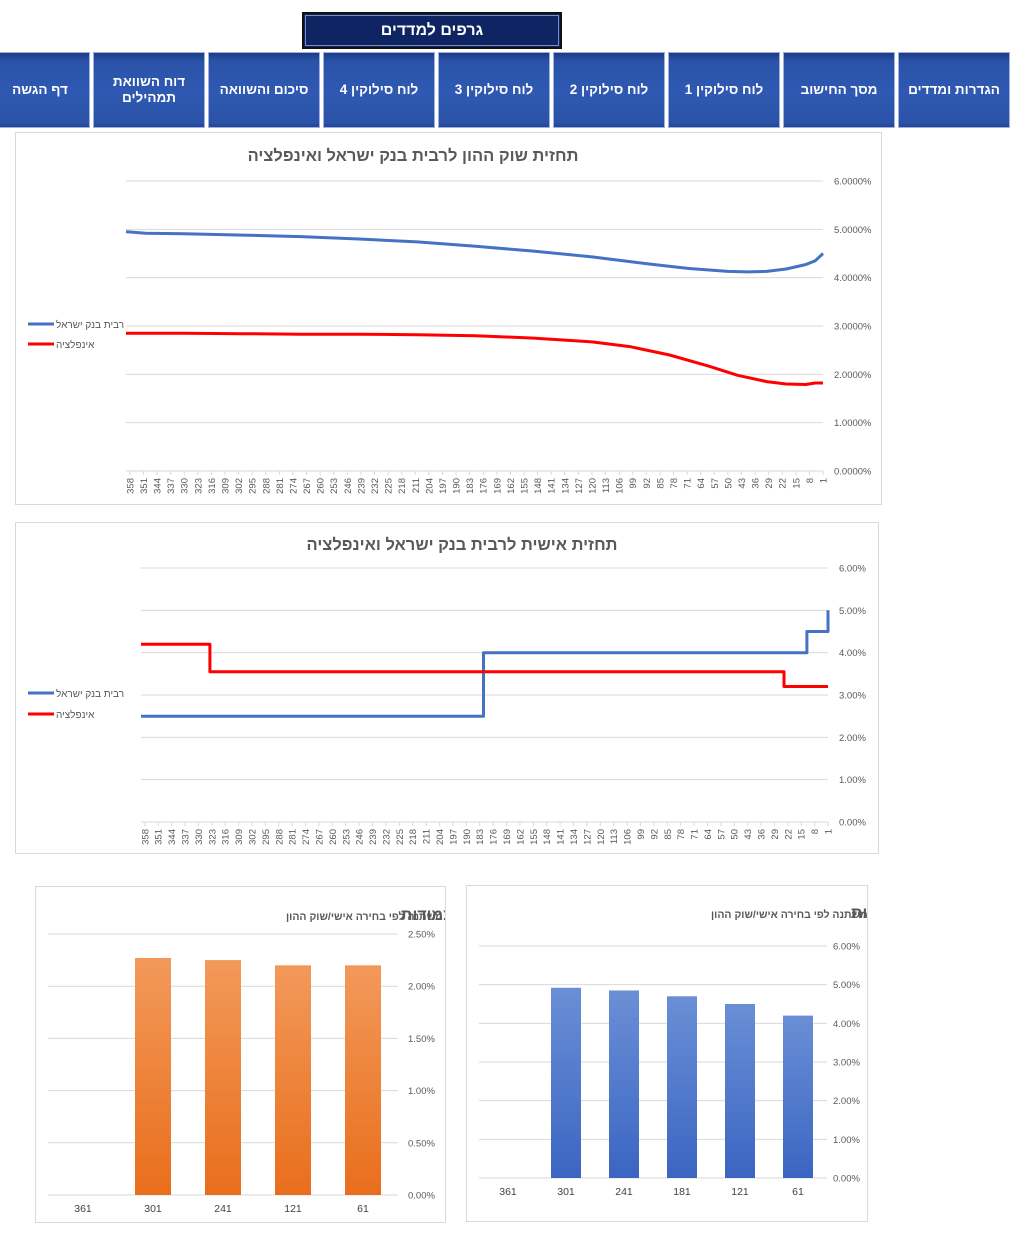 The image size is (1010, 1260). I want to click on x-tick-label: 162, so click(511, 486).